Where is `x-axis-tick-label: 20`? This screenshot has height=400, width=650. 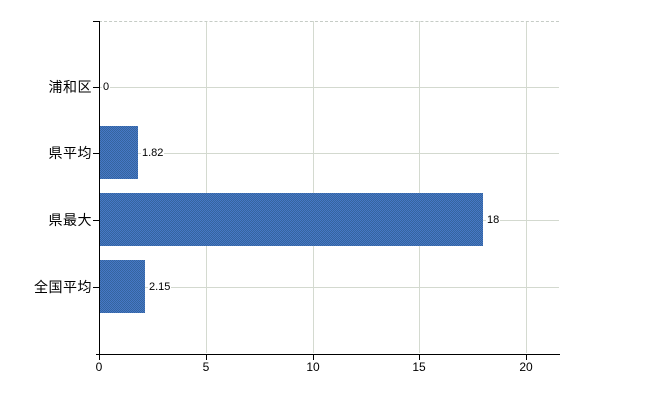 x-axis-tick-label: 20 is located at coordinates (526, 367).